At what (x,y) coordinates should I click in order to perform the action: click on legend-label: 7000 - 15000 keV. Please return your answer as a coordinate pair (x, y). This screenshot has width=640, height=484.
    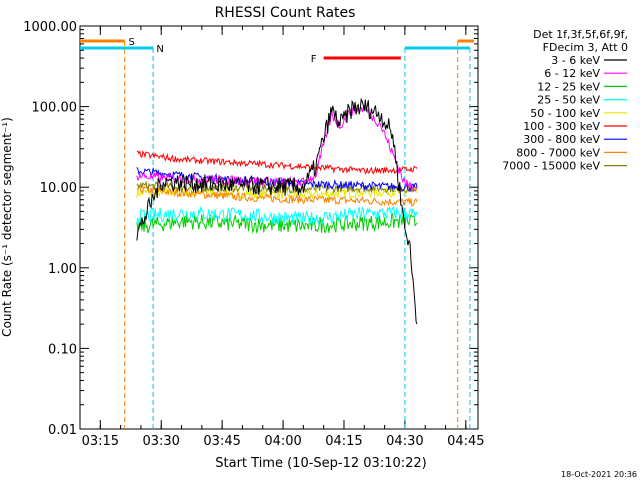
    Looking at the image, I should click on (551, 166).